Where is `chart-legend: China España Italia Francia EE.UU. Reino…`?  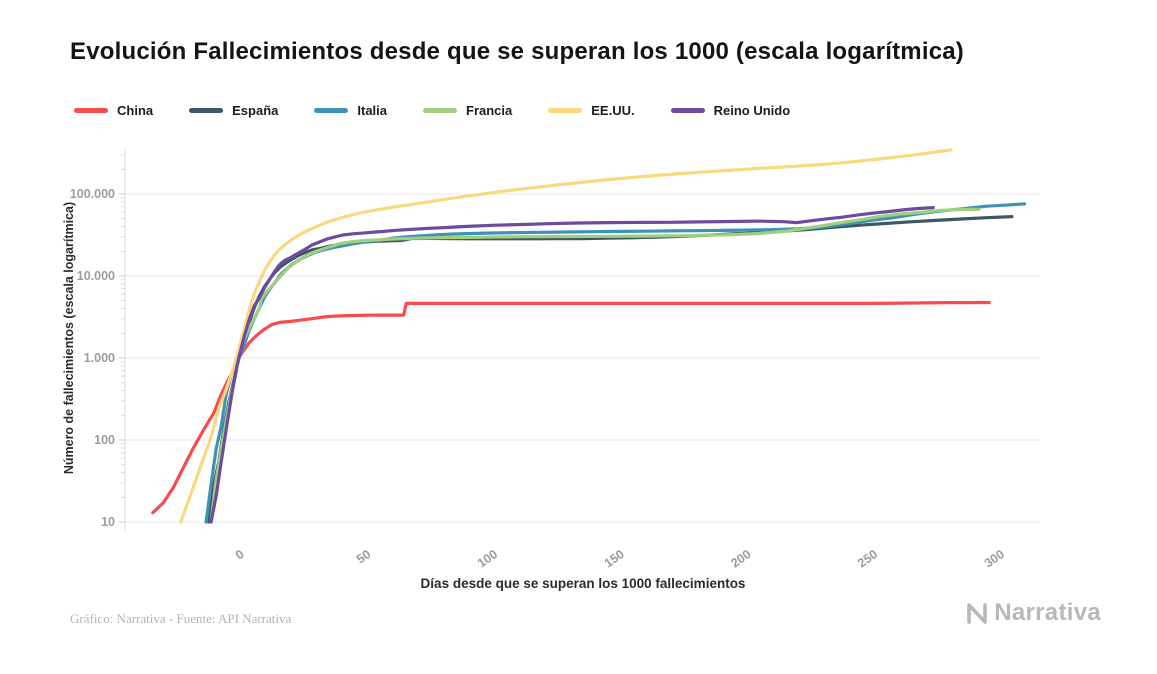
chart-legend: China España Italia Francia EE.UU. Reino… is located at coordinates (432, 110).